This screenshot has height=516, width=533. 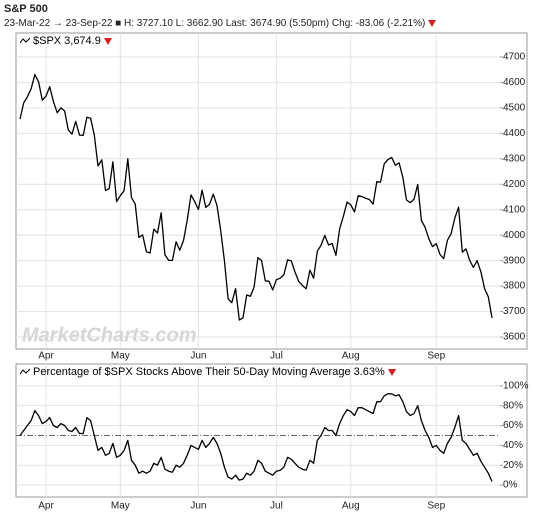 I want to click on y-tick-label: 3700, so click(x=514, y=311).